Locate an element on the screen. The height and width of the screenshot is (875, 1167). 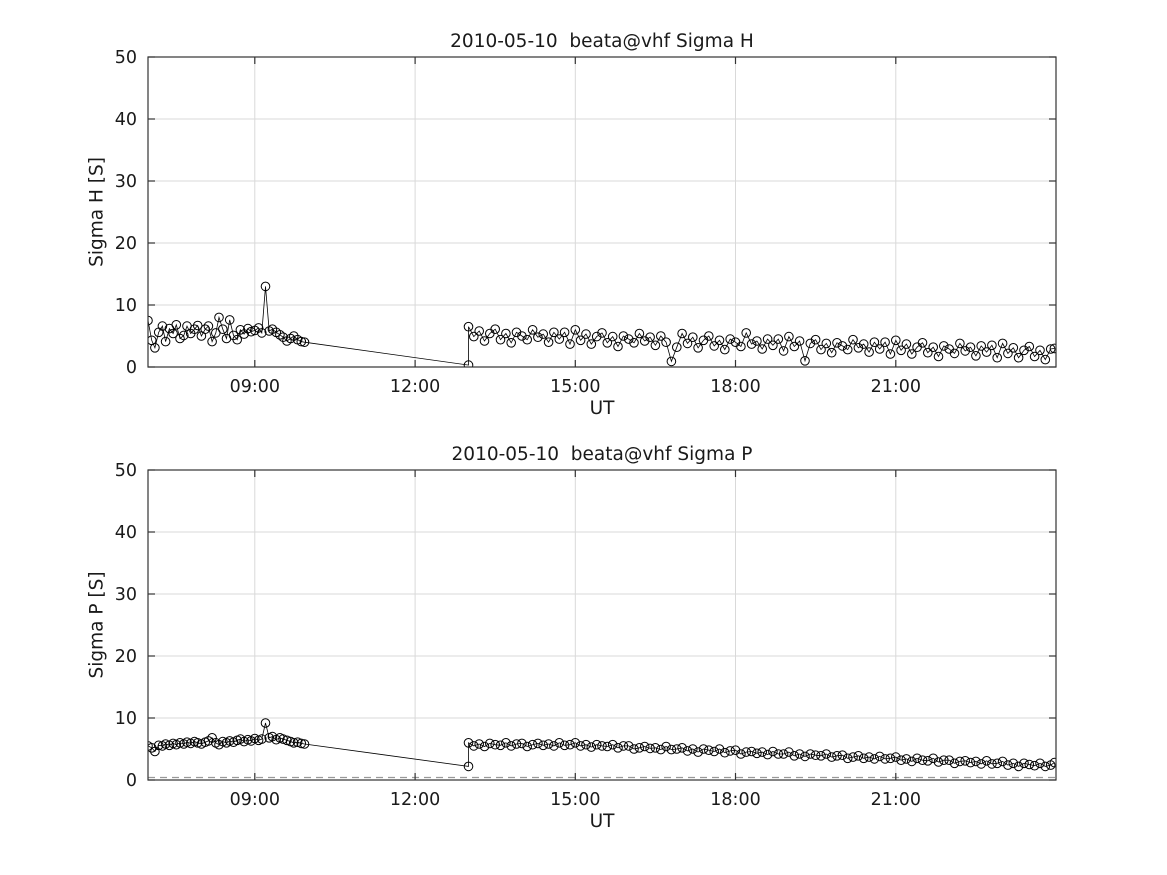
series-sigma-h is located at coordinates (602, 324).